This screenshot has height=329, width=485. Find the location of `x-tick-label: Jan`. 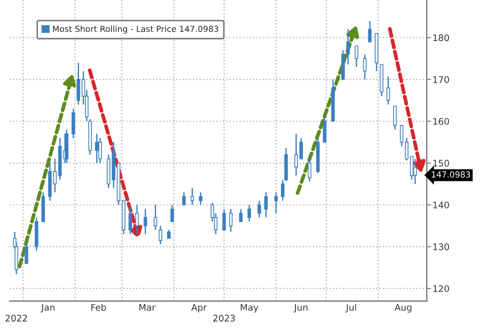

x-tick-label: Jan is located at coordinates (47, 308).